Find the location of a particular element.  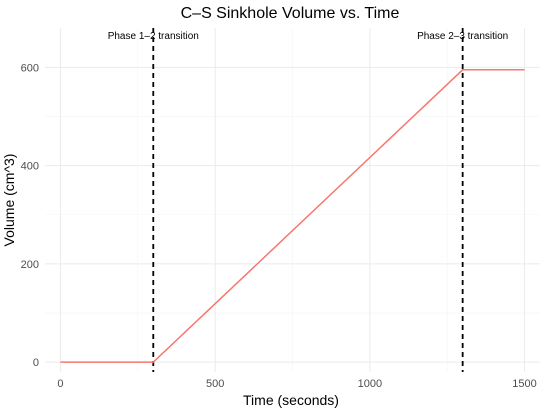

y-tick-label: 400 is located at coordinates (30, 167).